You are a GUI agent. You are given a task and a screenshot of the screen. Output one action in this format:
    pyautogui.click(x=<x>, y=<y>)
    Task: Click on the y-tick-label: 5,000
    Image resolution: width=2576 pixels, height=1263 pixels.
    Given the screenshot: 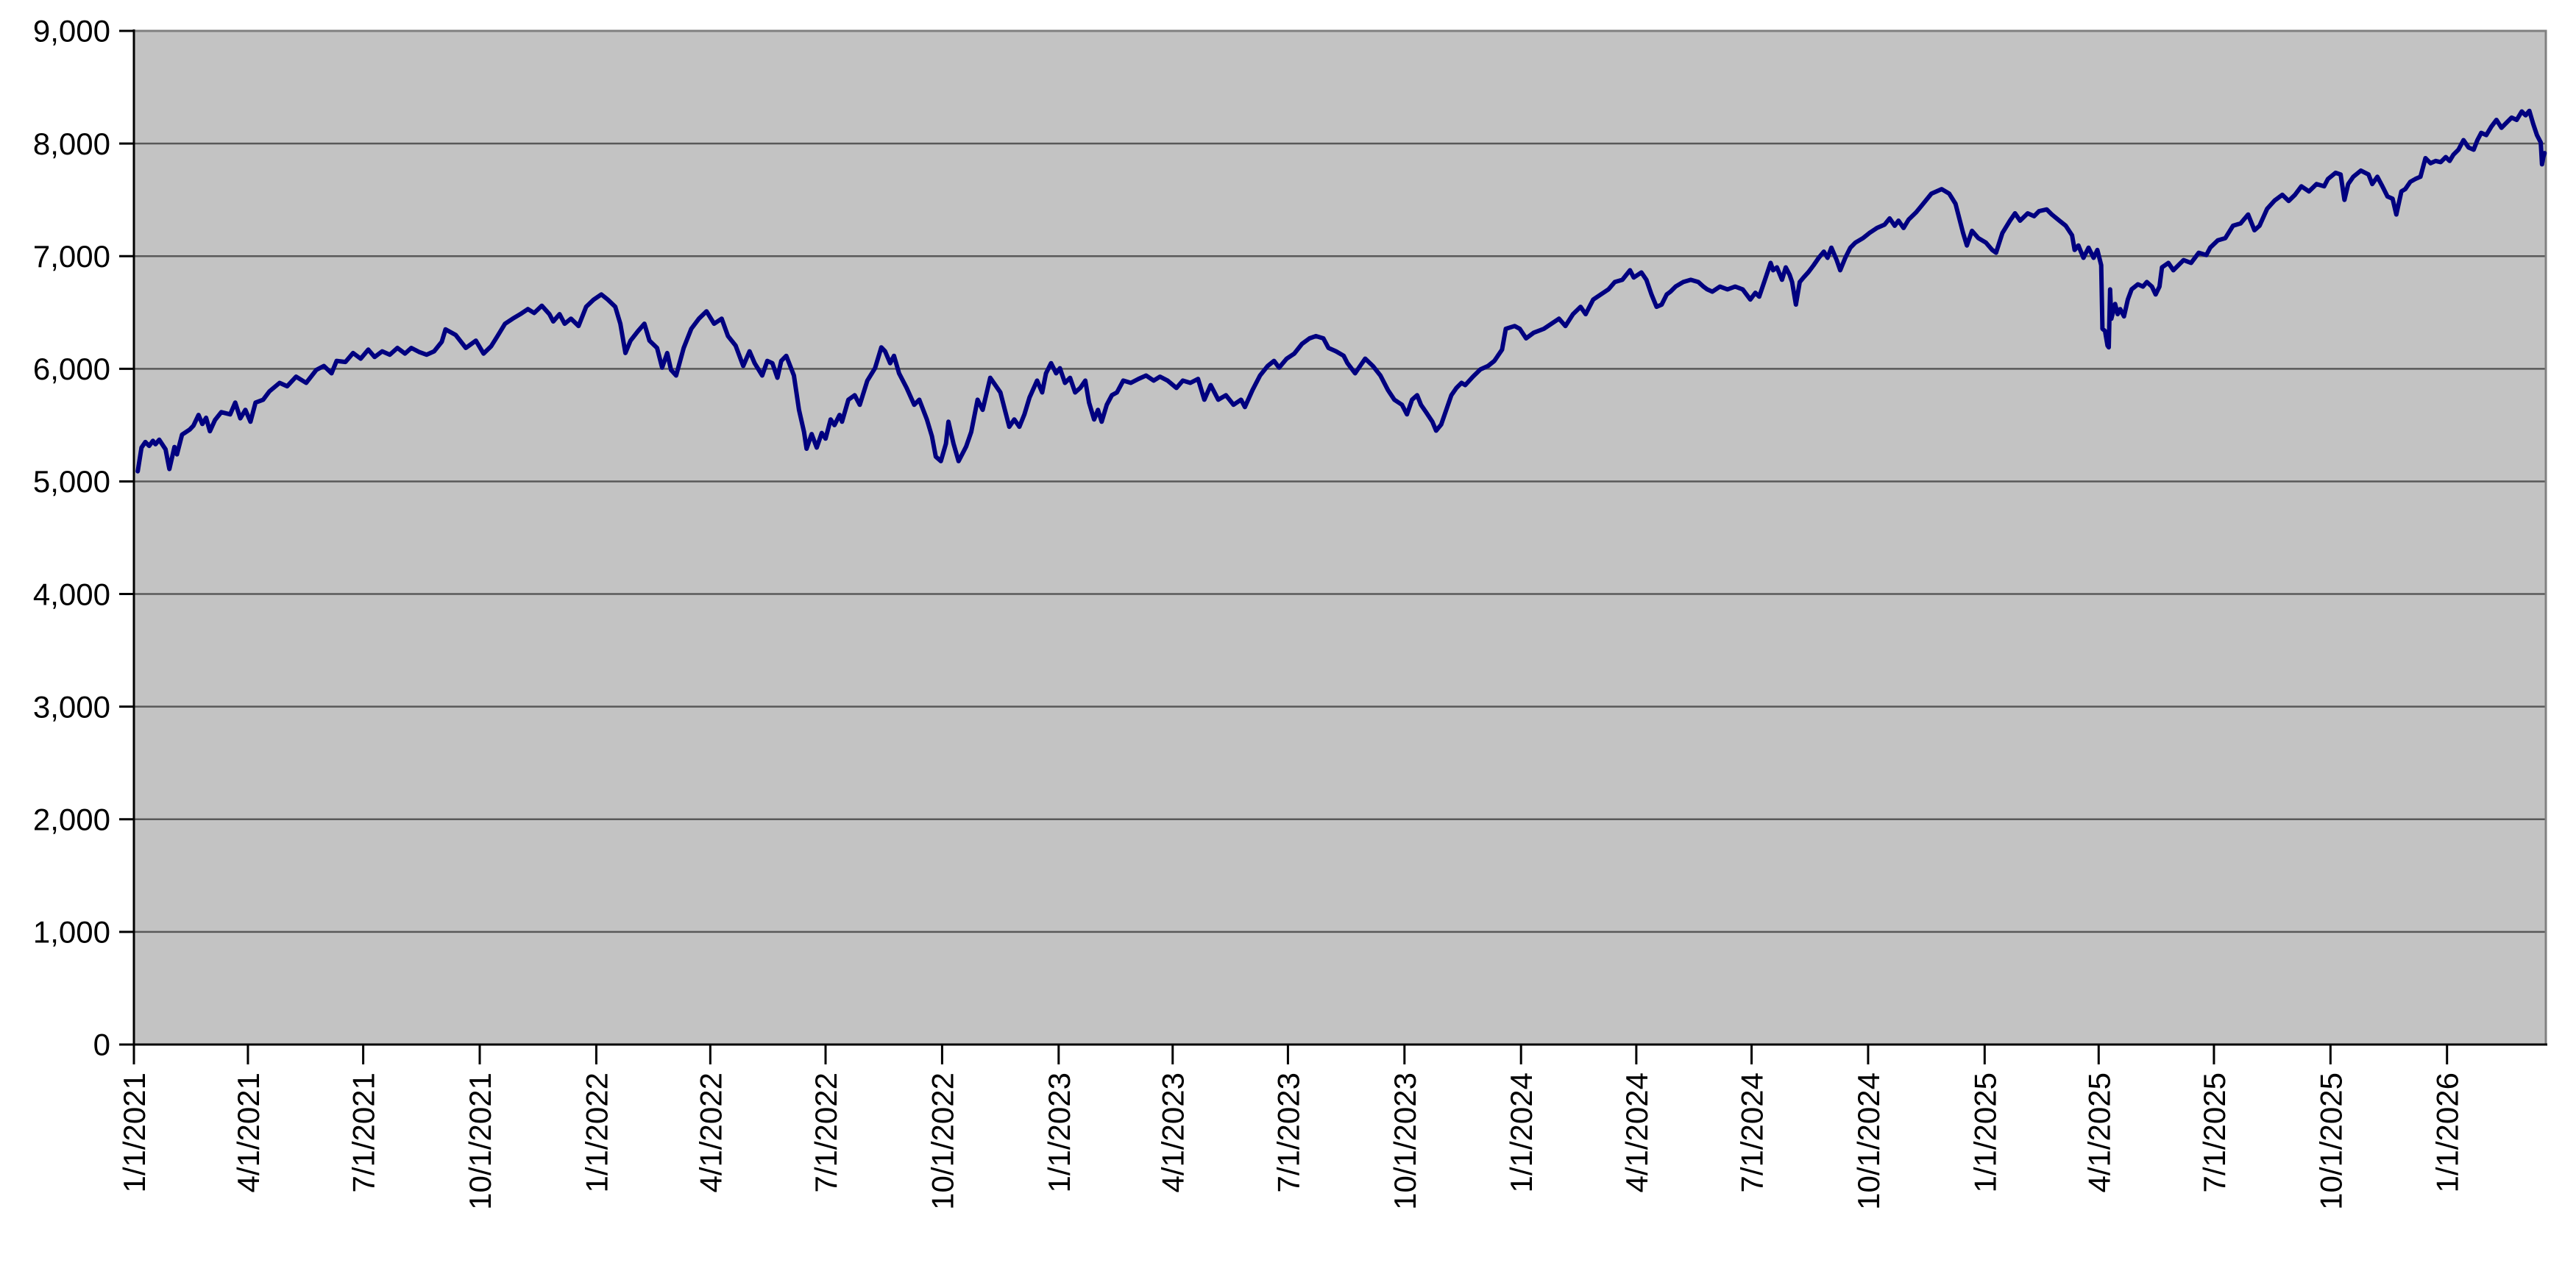 What is the action you would take?
    pyautogui.click(x=71, y=481)
    